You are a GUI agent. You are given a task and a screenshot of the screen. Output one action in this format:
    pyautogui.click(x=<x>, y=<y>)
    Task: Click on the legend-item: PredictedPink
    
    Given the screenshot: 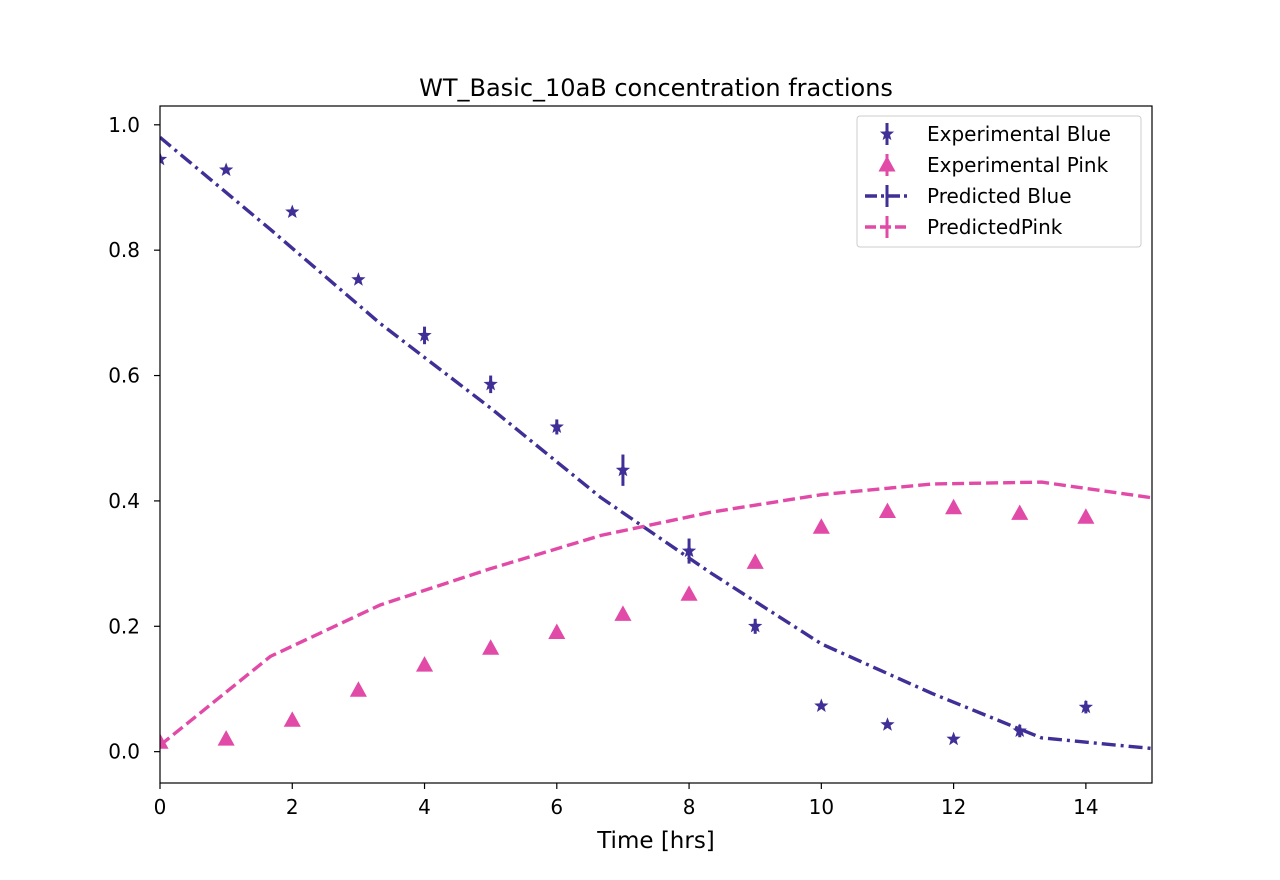 What is the action you would take?
    pyautogui.click(x=964, y=227)
    